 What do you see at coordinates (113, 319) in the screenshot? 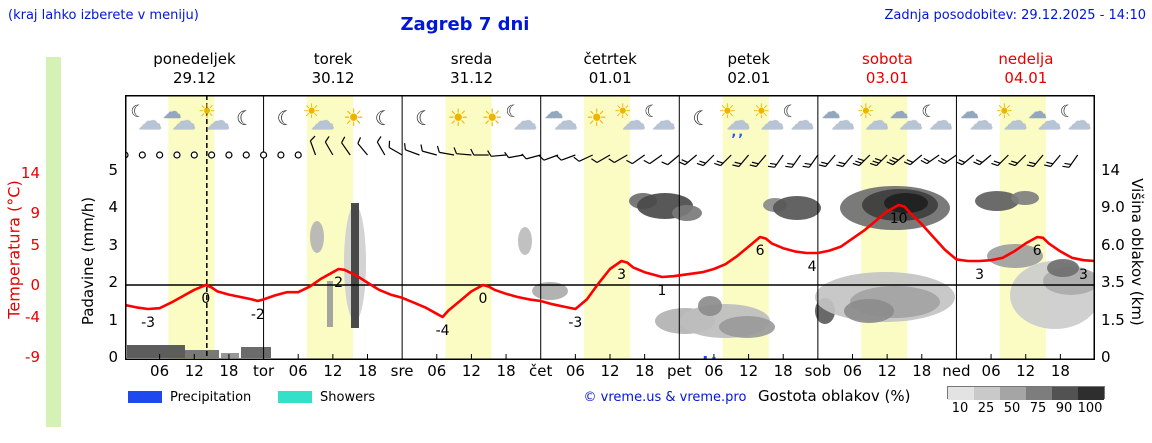
I see `tick-label: 1` at bounding box center [113, 319].